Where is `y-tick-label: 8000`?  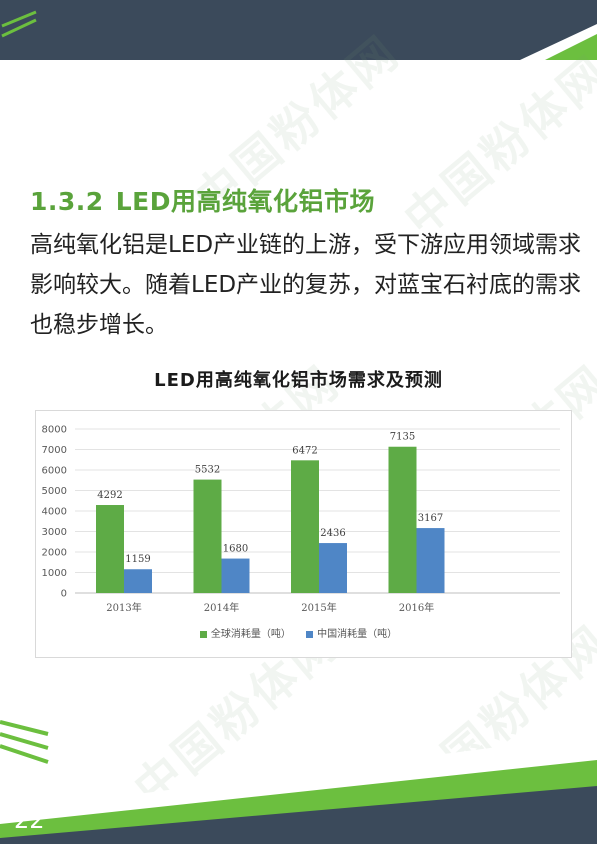 y-tick-label: 8000 is located at coordinates (54, 430).